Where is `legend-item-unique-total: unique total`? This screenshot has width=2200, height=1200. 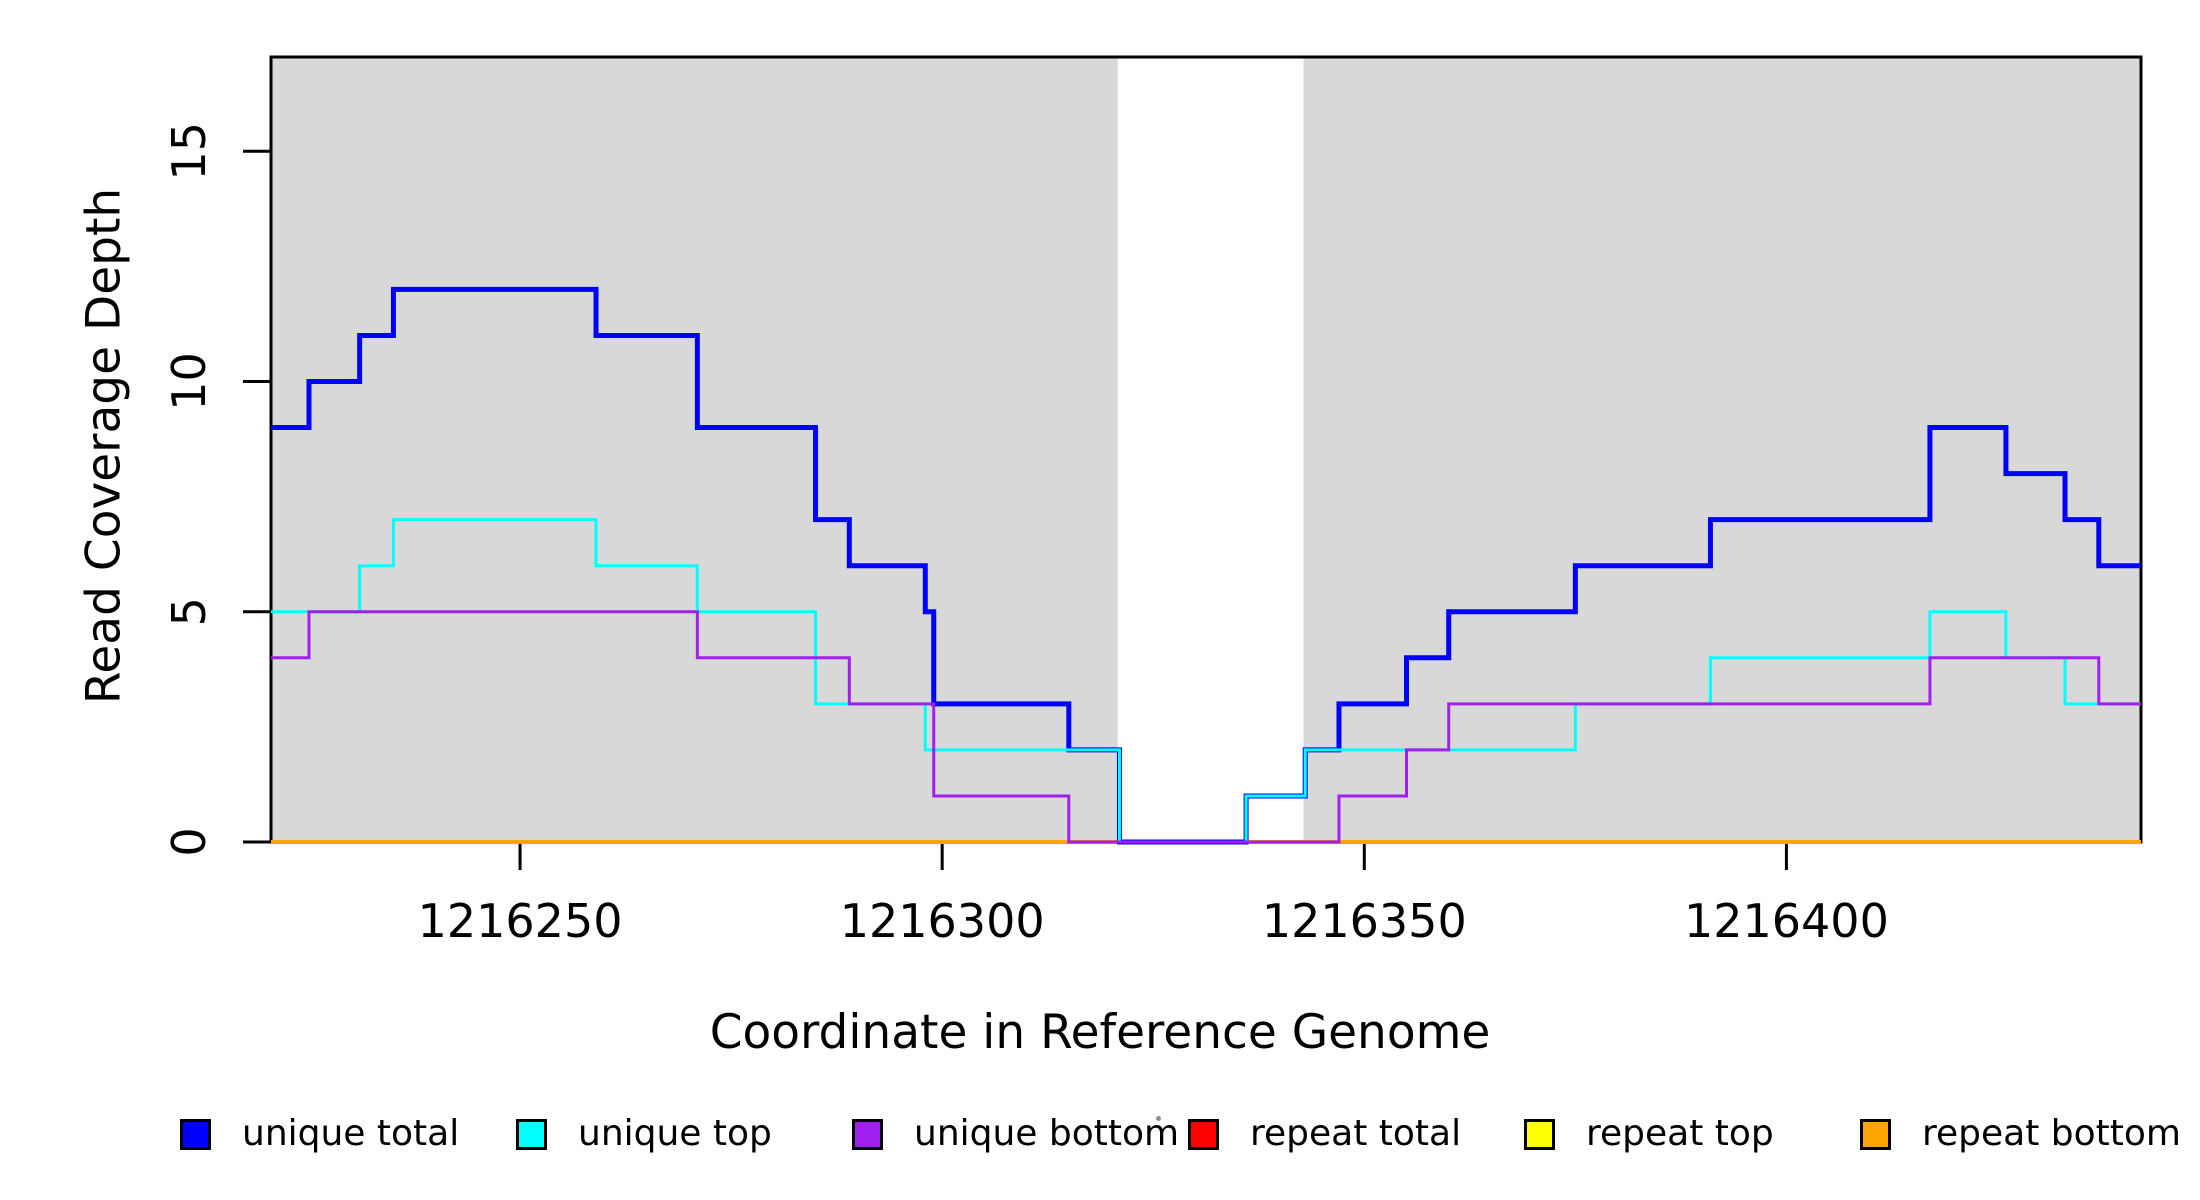
legend-item-unique-total: unique total is located at coordinates (319, 1134).